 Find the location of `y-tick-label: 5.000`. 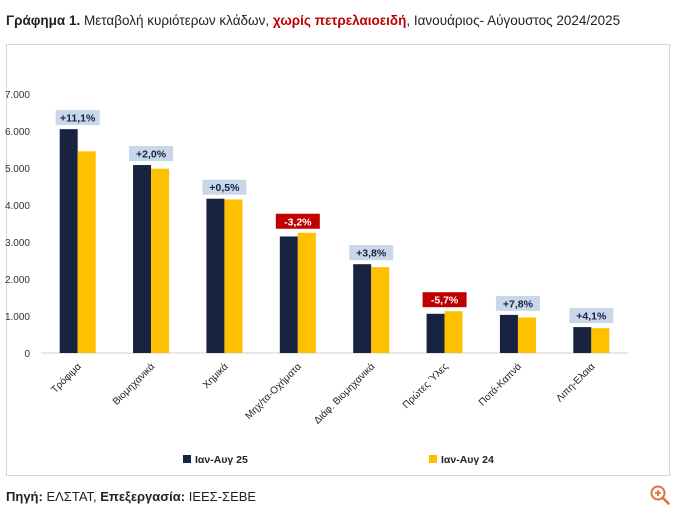

y-tick-label: 5.000 is located at coordinates (17, 169).